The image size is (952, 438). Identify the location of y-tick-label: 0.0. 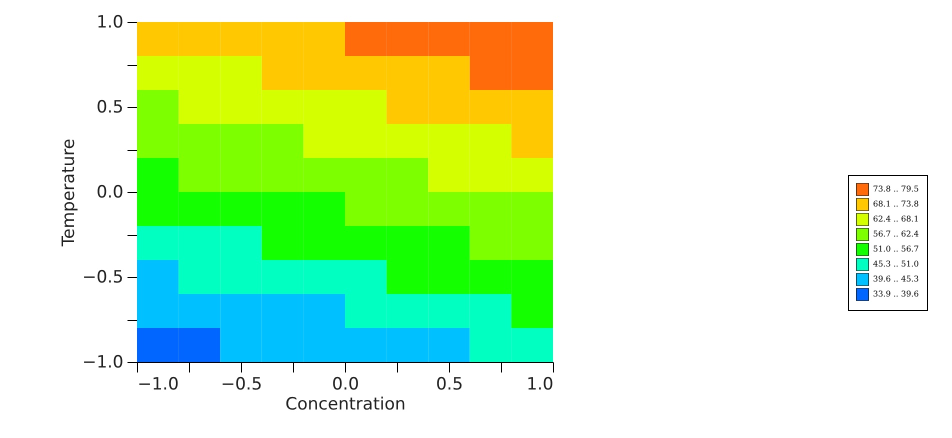
(110, 192).